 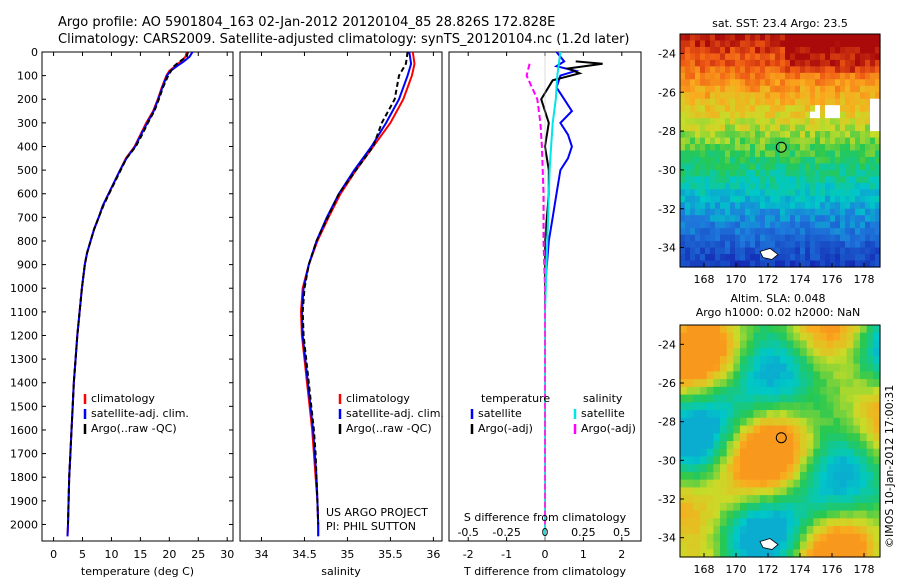 I want to click on sla-map-title: Altim. SLA: 0.048, so click(x=777, y=298).